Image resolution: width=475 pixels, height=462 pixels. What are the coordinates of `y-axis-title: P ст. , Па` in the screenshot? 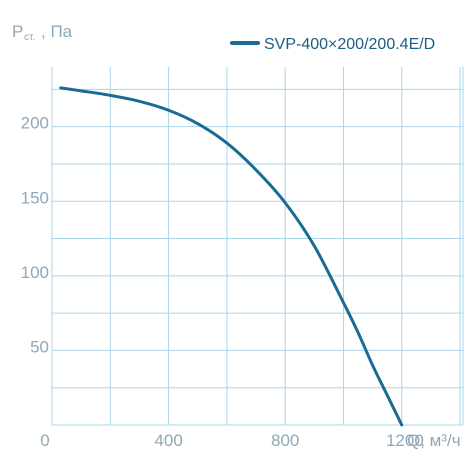 It's located at (42, 32).